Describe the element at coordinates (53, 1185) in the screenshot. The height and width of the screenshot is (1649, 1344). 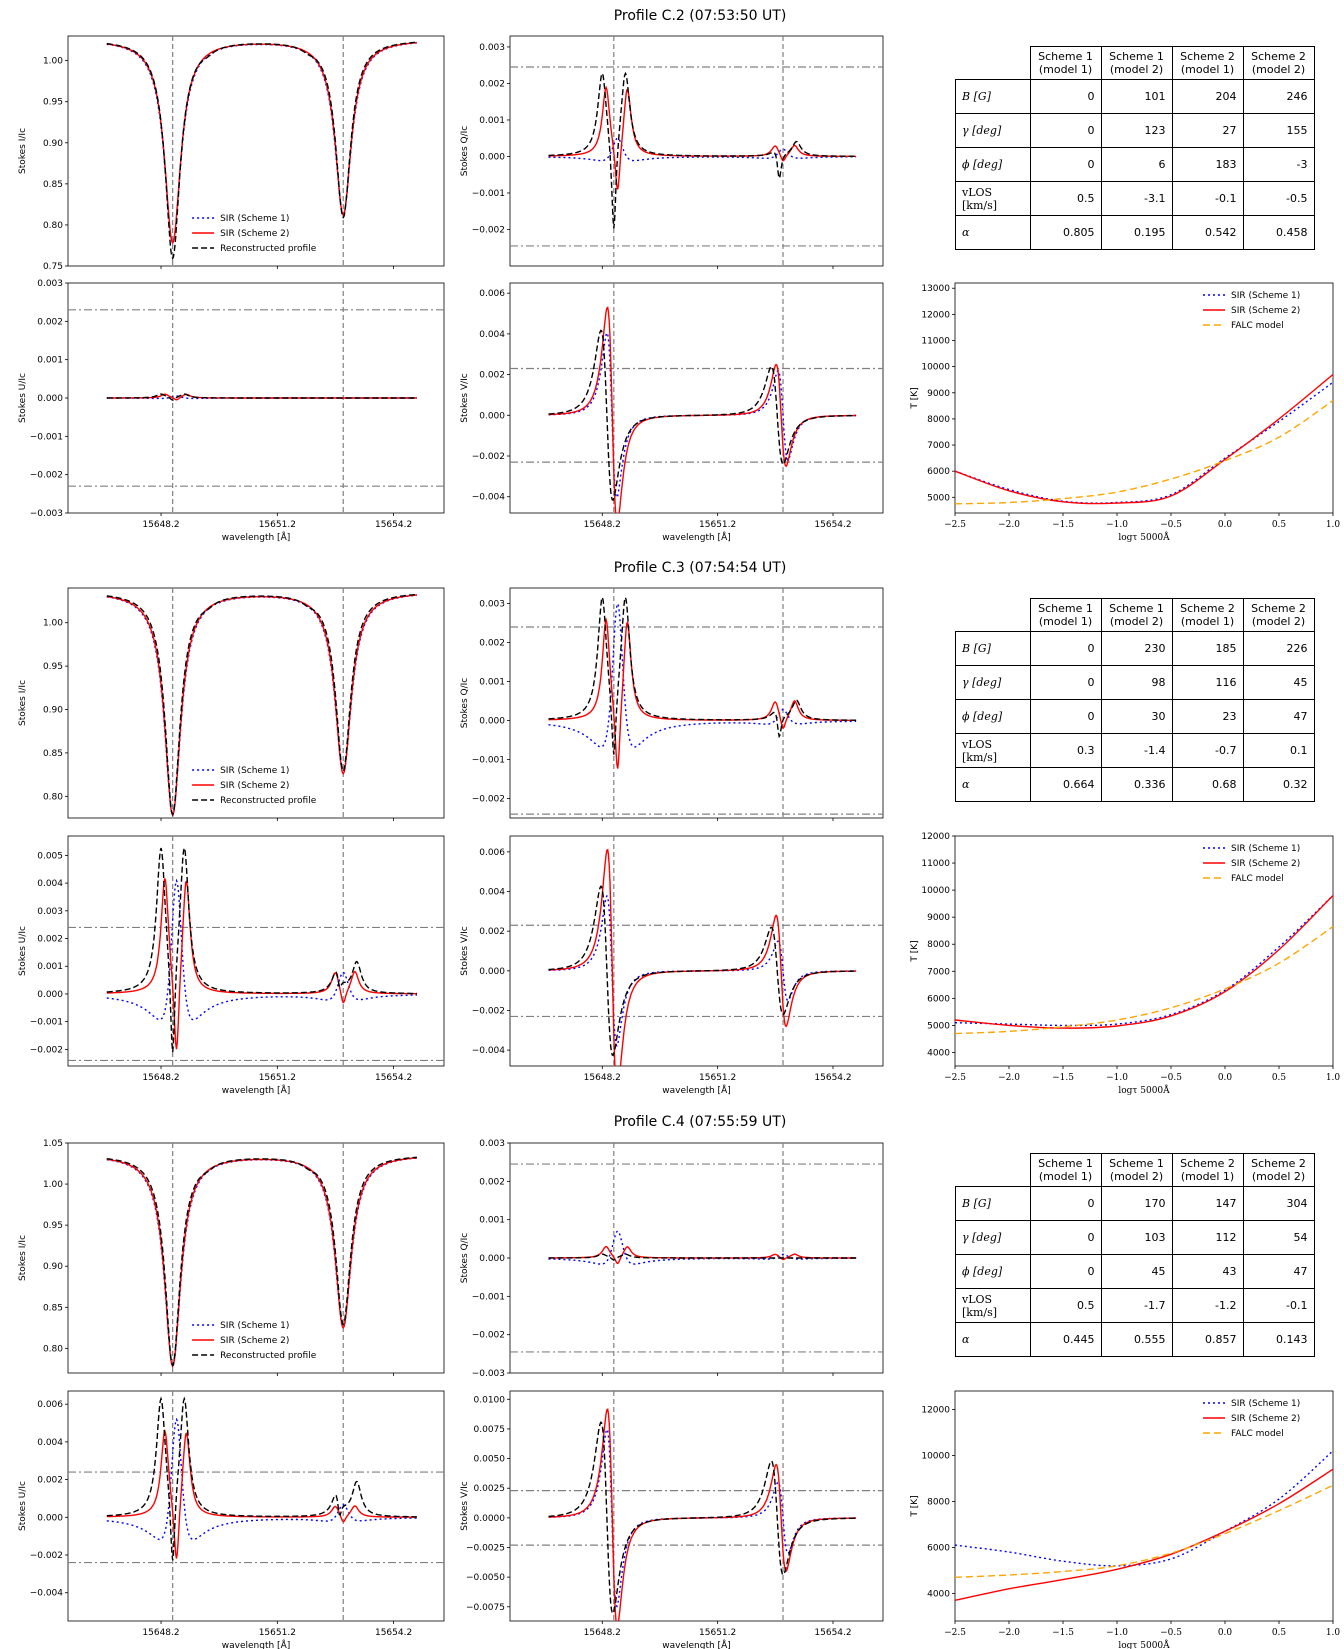
I see `y-tick-label: 1.00` at that location.